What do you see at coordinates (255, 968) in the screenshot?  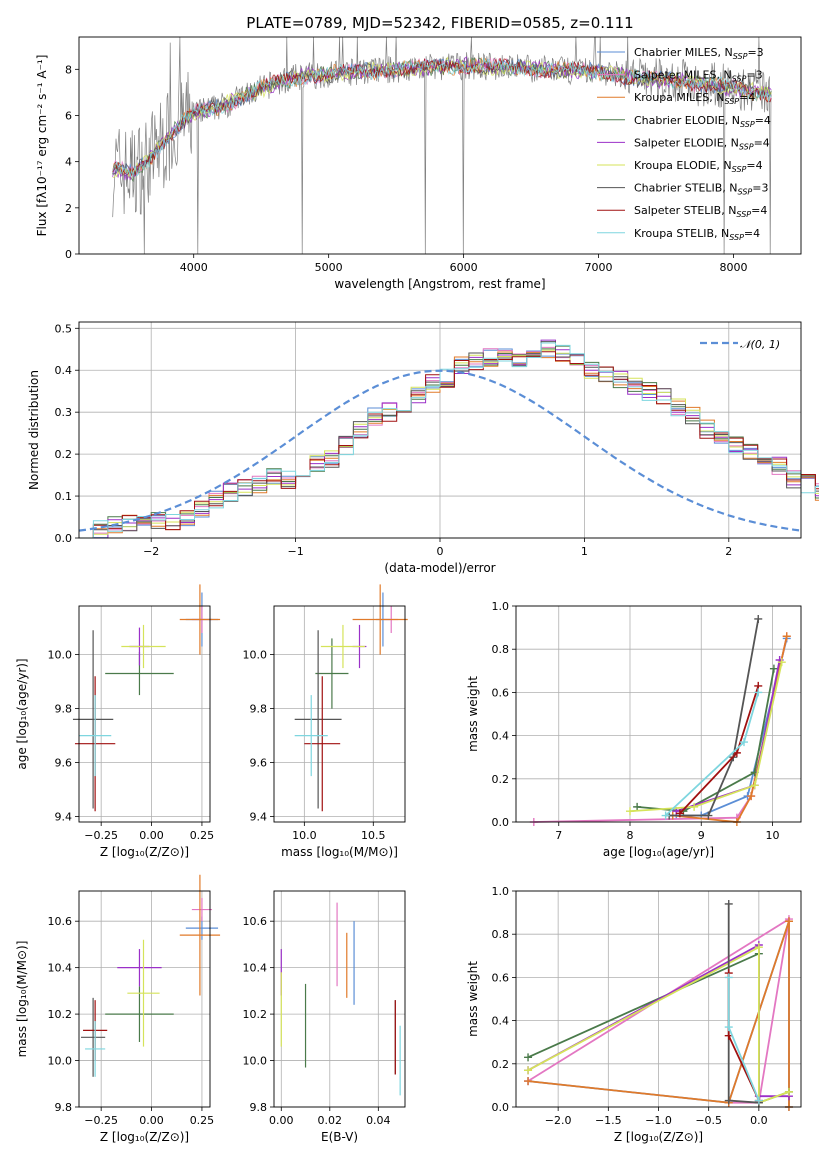 I see `y-tick-label: 10.4` at bounding box center [255, 968].